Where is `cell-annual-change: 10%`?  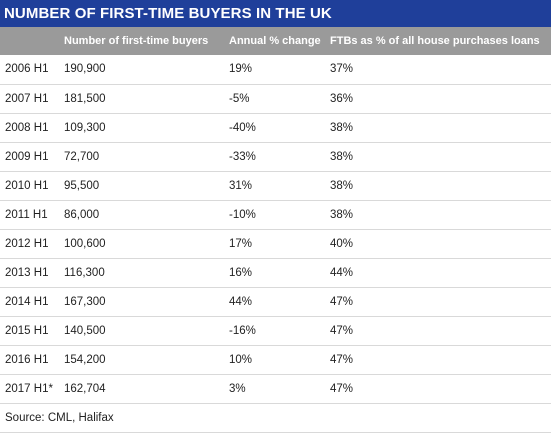 cell-annual-change: 10% is located at coordinates (241, 359).